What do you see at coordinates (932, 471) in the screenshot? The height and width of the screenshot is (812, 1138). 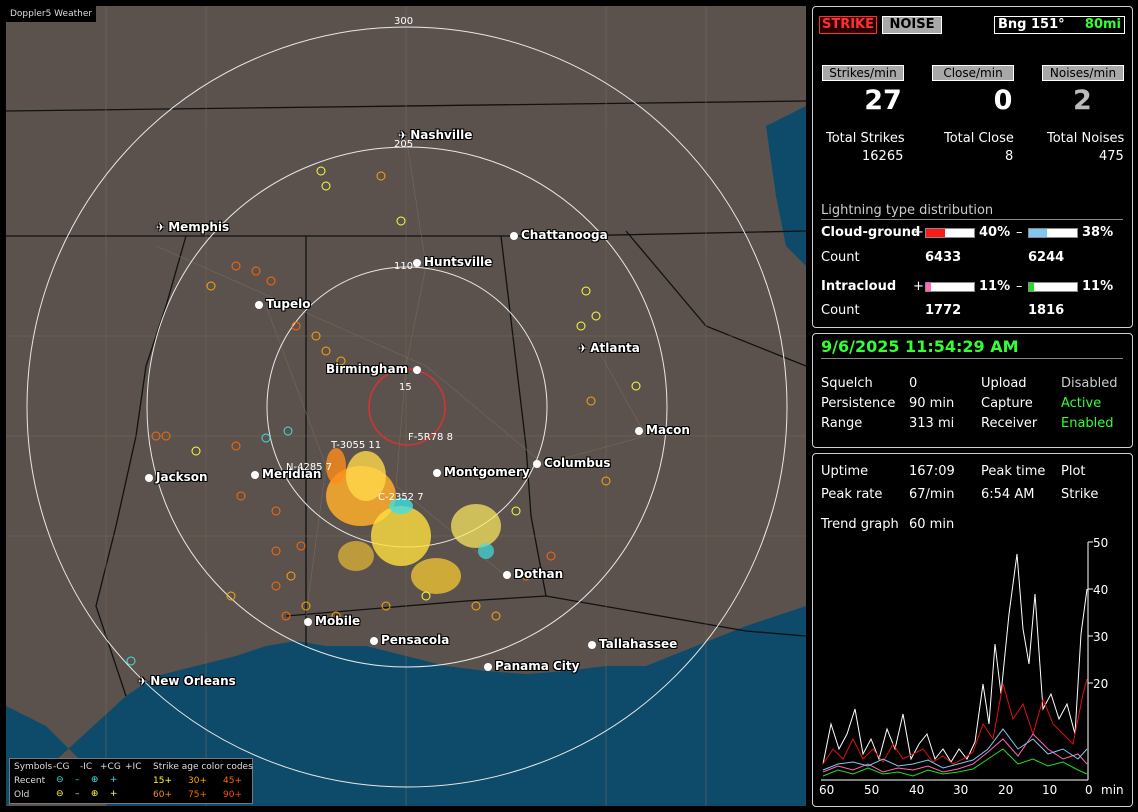 I see `uptime-value: 167:09` at bounding box center [932, 471].